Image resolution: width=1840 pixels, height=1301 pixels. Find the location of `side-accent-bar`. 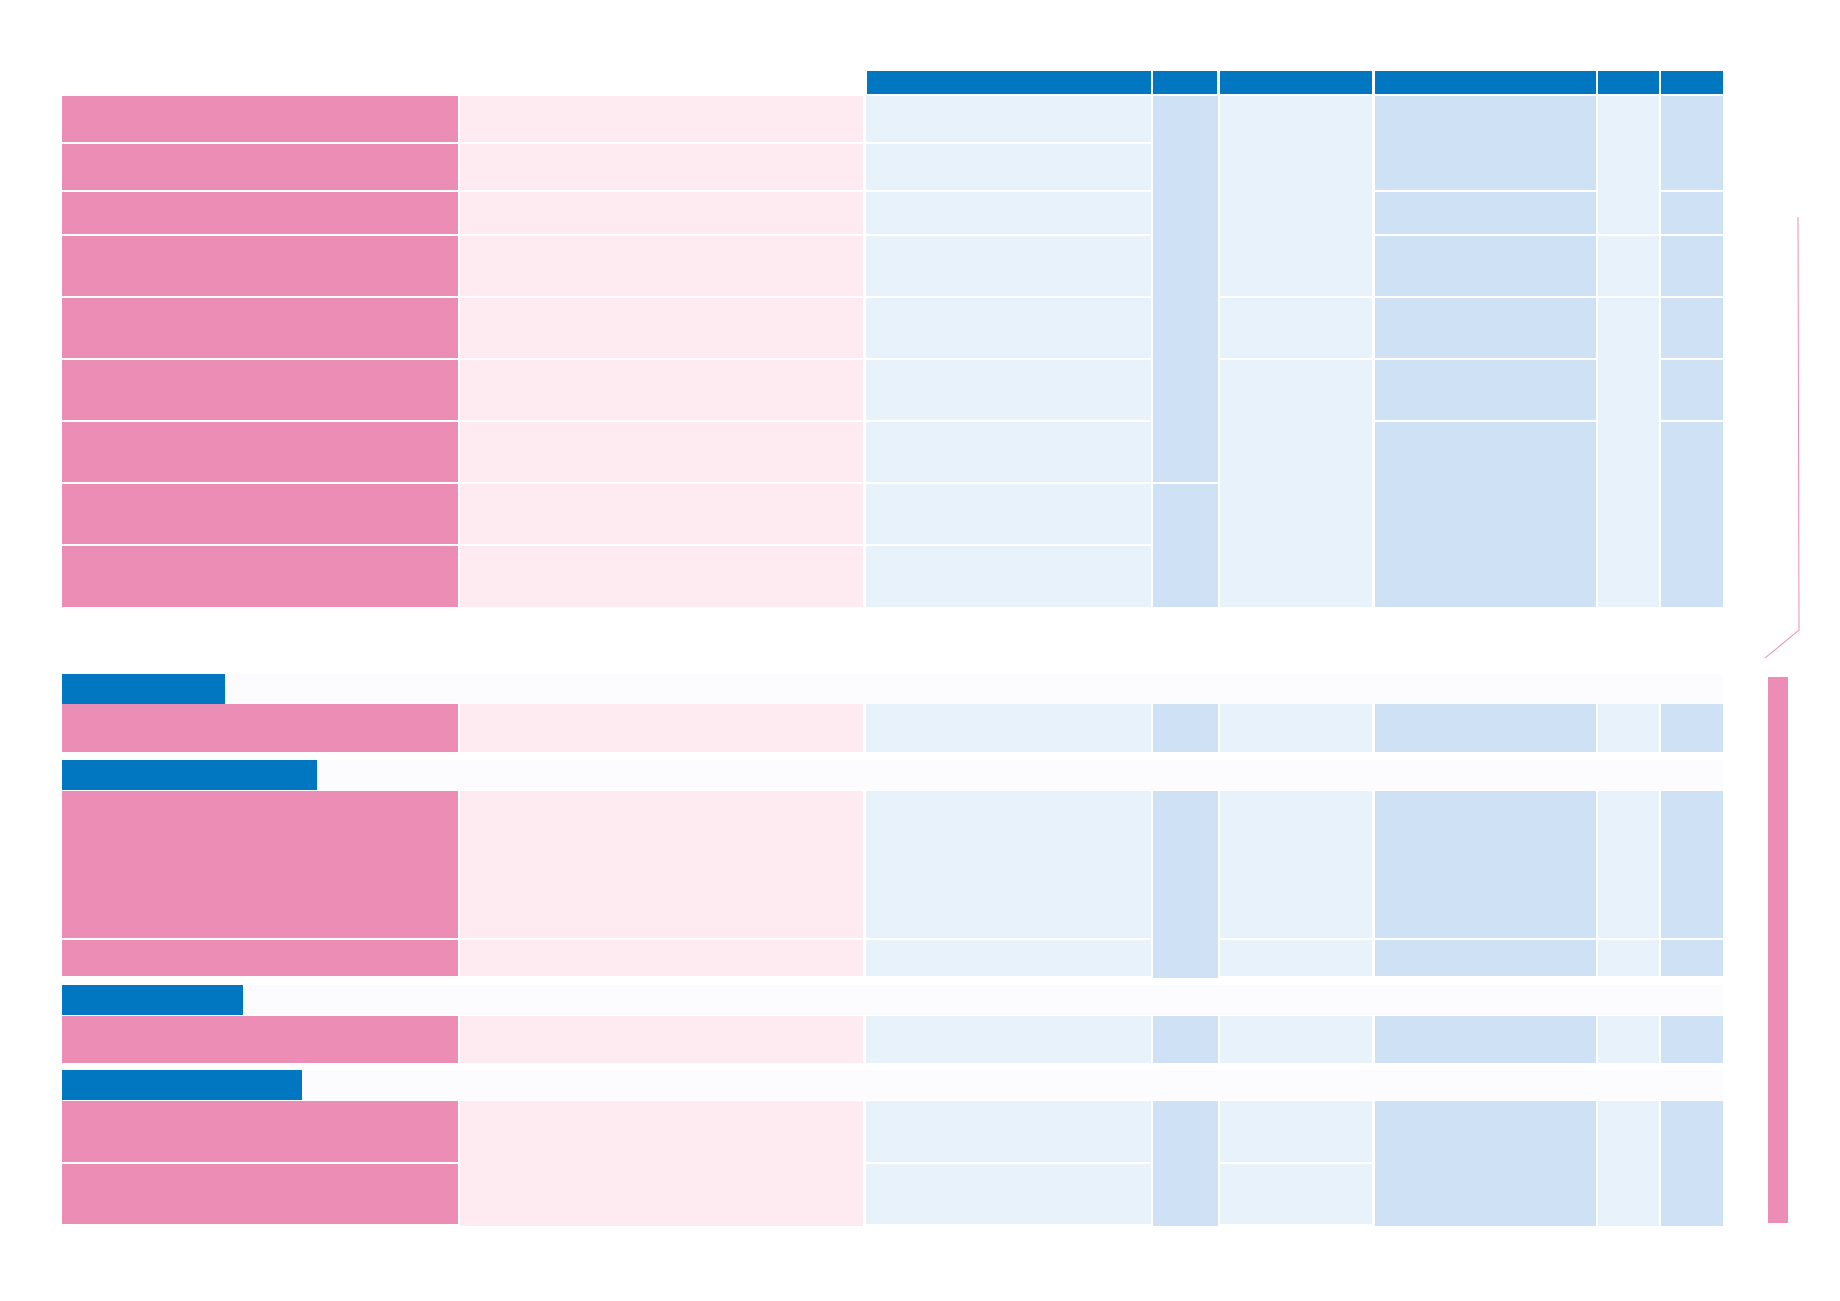

side-accent-bar is located at coordinates (1778, 950).